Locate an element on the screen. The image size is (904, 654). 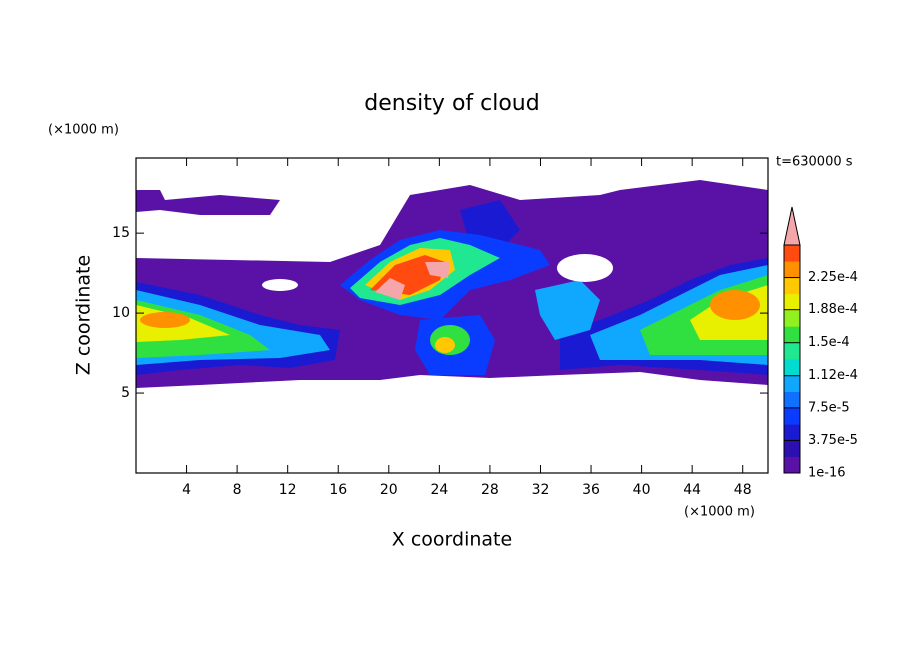
colorbar-label: 1.5e-4 is located at coordinates (829, 342).